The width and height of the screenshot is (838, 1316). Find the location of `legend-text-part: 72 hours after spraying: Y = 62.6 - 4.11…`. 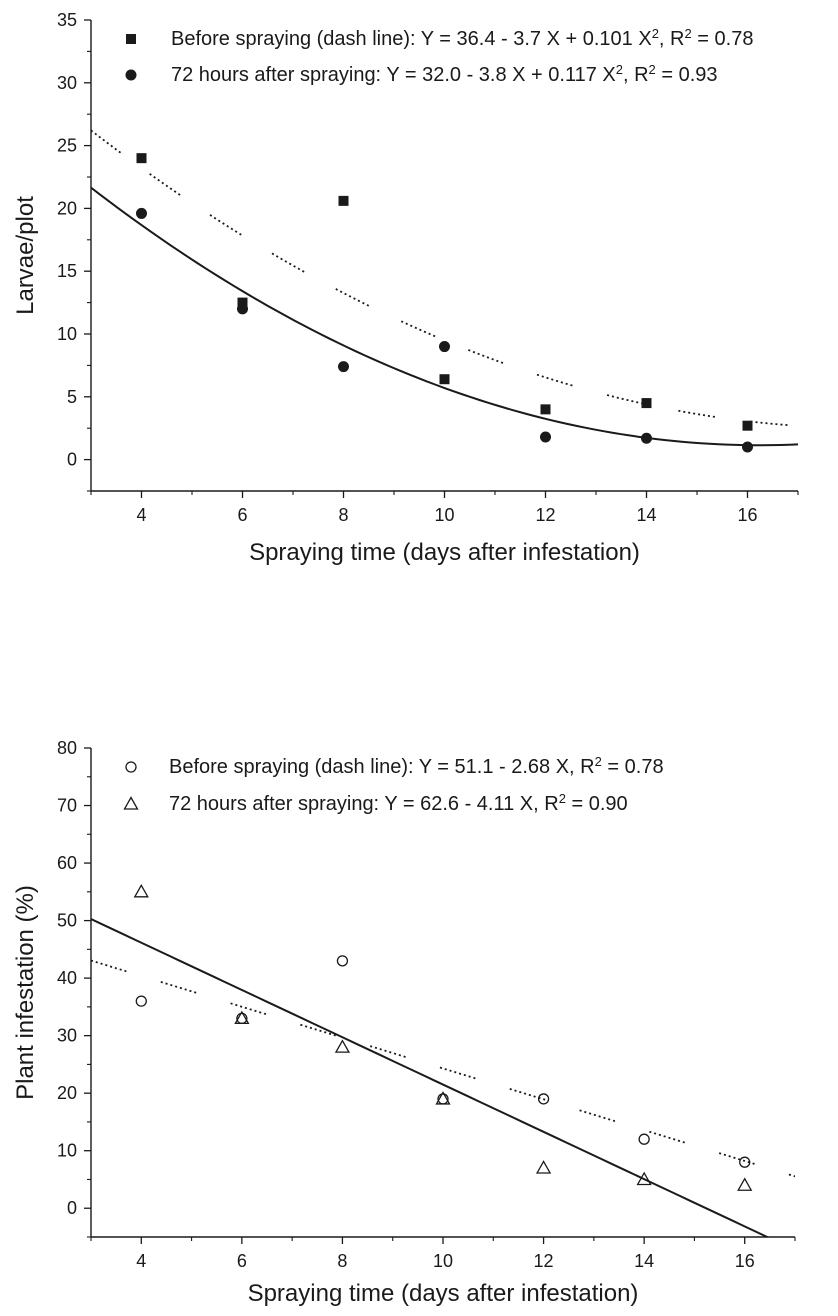

legend-text-part: 72 hours after spraying: Y = 62.6 - 4.11… is located at coordinates (364, 804).